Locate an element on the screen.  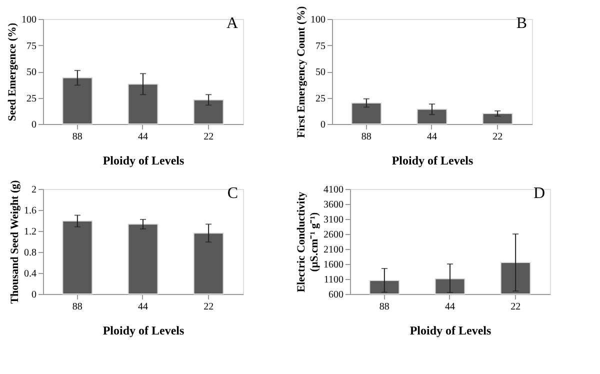
y-tick-label: 1600 is located at coordinates (334, 265).